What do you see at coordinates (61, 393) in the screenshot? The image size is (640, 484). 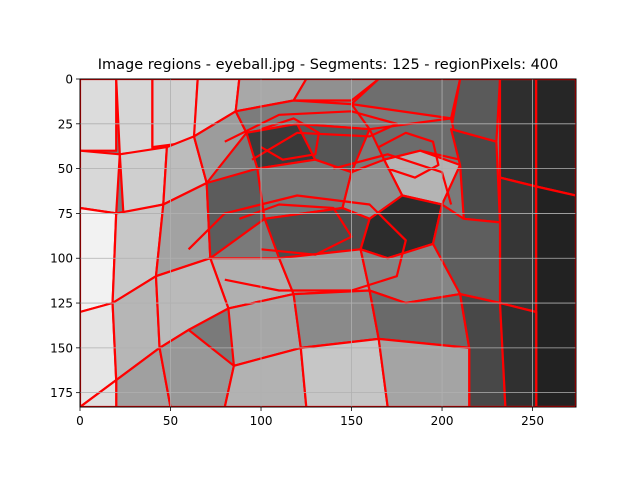 I see `y-tick-label-175: 175` at bounding box center [61, 393].